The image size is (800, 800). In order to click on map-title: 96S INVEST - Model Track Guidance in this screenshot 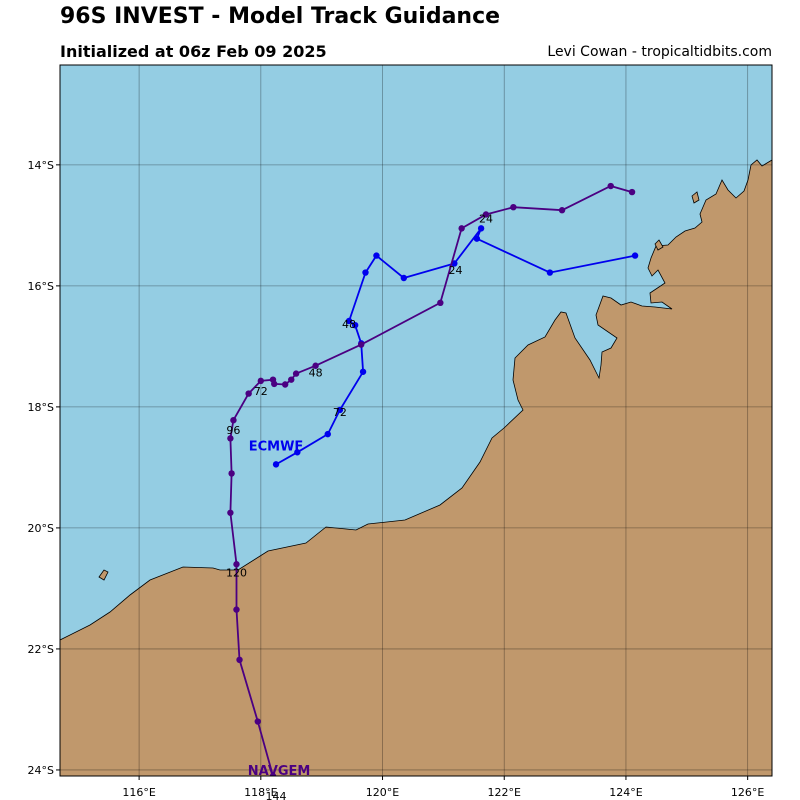, I will do `click(280, 16)`.